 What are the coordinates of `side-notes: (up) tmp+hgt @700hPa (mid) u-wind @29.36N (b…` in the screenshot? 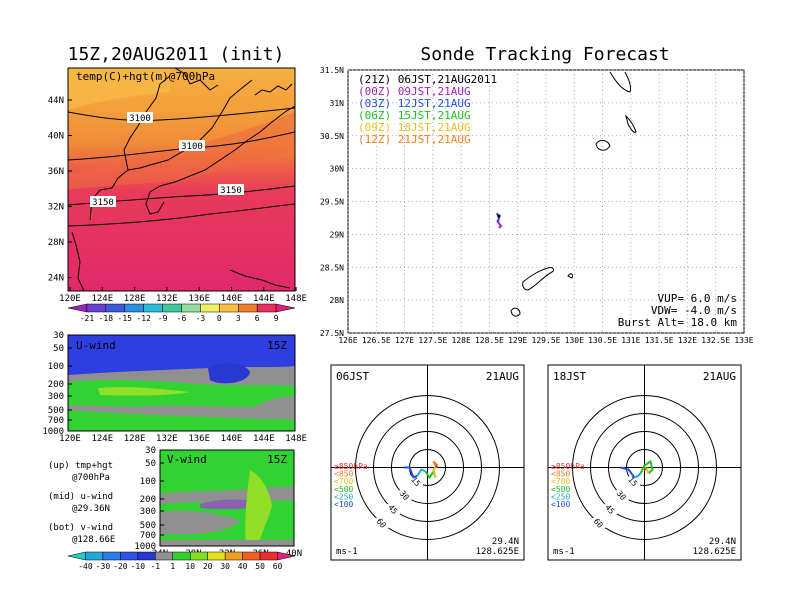 It's located at (81, 503).